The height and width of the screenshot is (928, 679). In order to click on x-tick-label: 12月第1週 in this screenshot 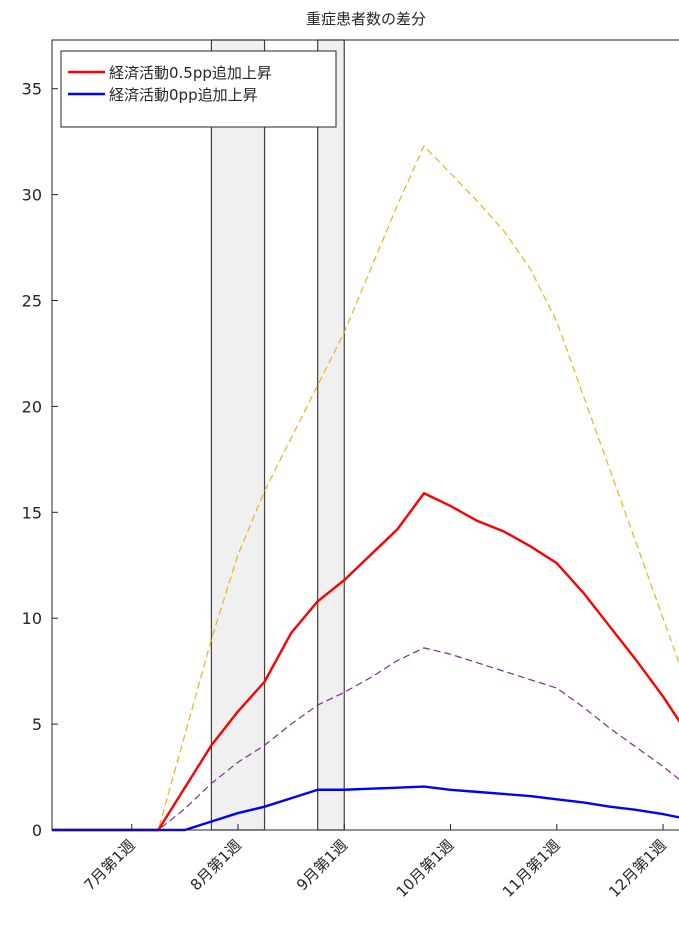, I will do `click(637, 868)`.